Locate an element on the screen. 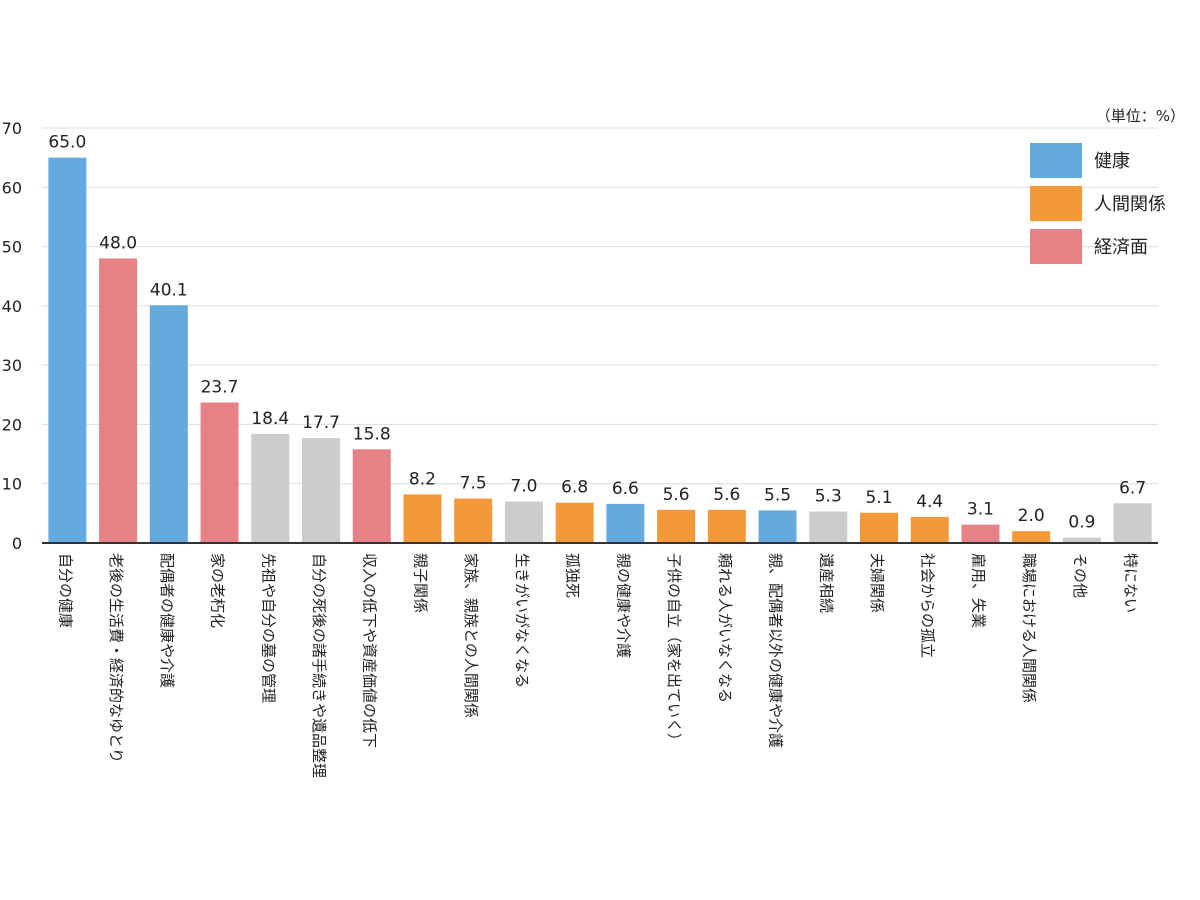 The image size is (1200, 900). x-category-label: 生きがいがなくなる is located at coordinates (522, 620).